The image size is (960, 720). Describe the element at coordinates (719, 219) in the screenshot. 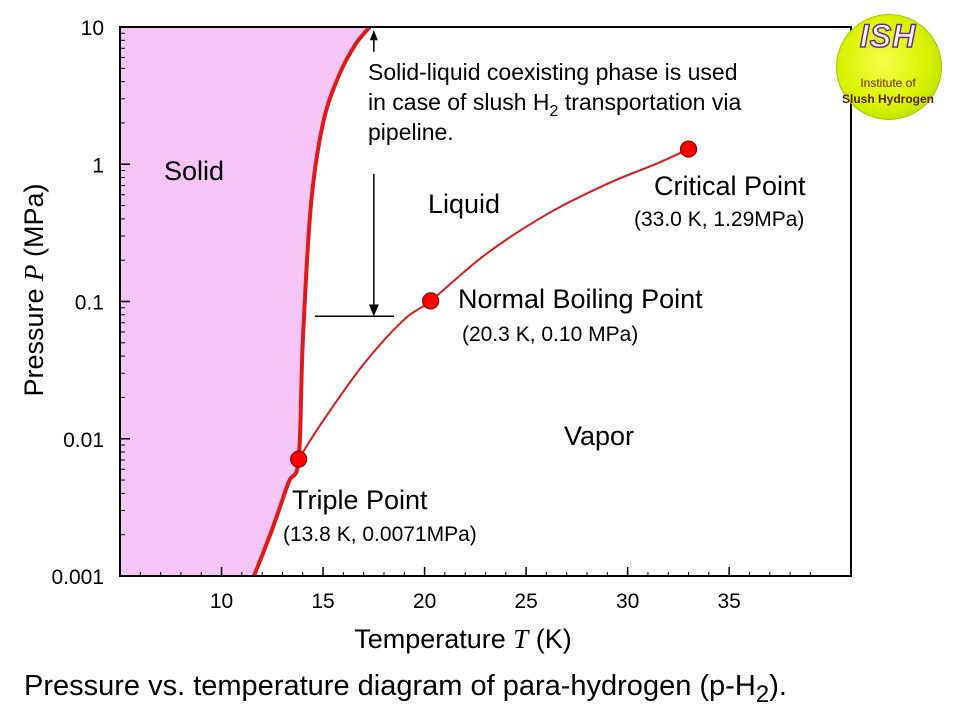

I see `critical-point-coords: (33.0 K, 1.29MPa)` at that location.